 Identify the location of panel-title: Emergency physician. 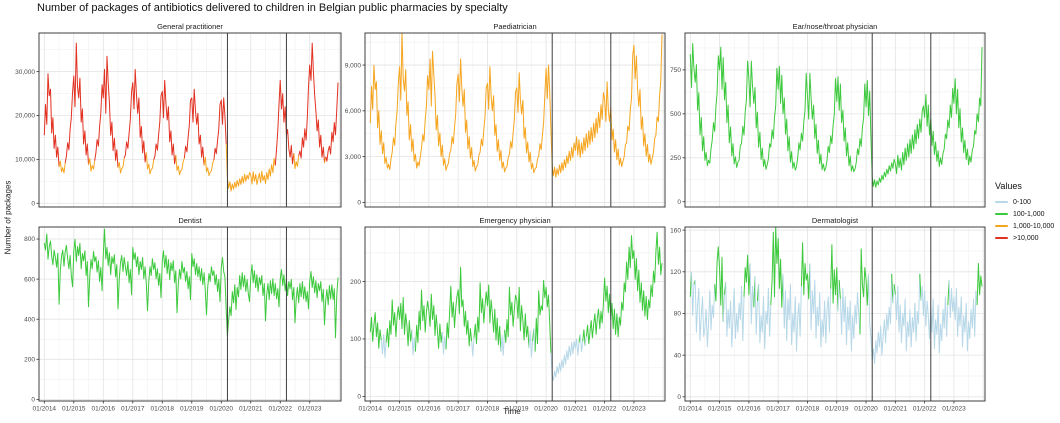
(514, 220).